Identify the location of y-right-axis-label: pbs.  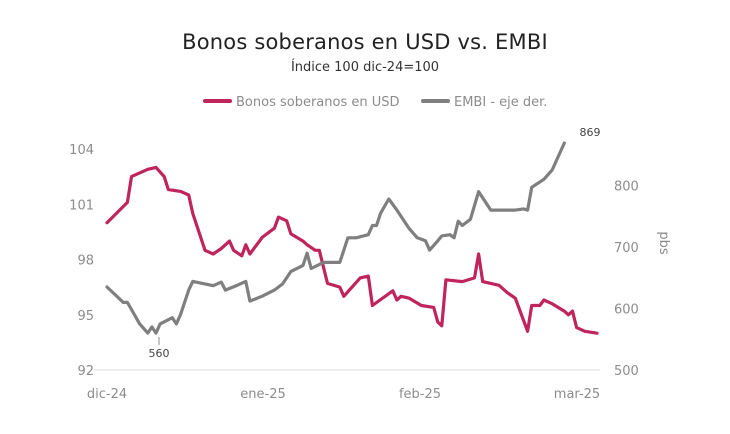
(663, 243).